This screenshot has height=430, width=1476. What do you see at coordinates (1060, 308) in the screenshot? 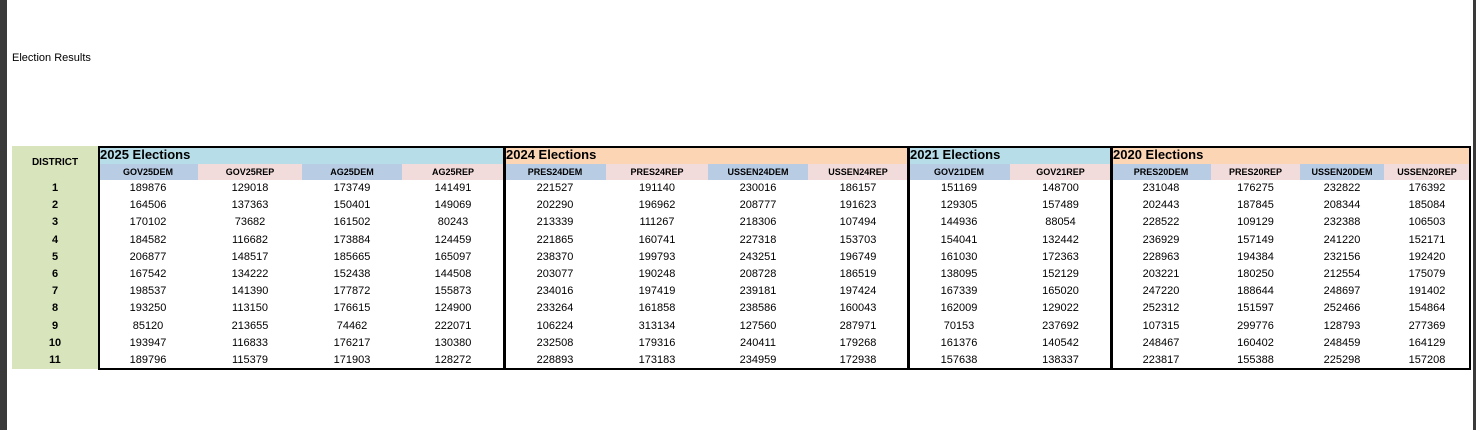
I see `data-cell: 129022` at bounding box center [1060, 308].